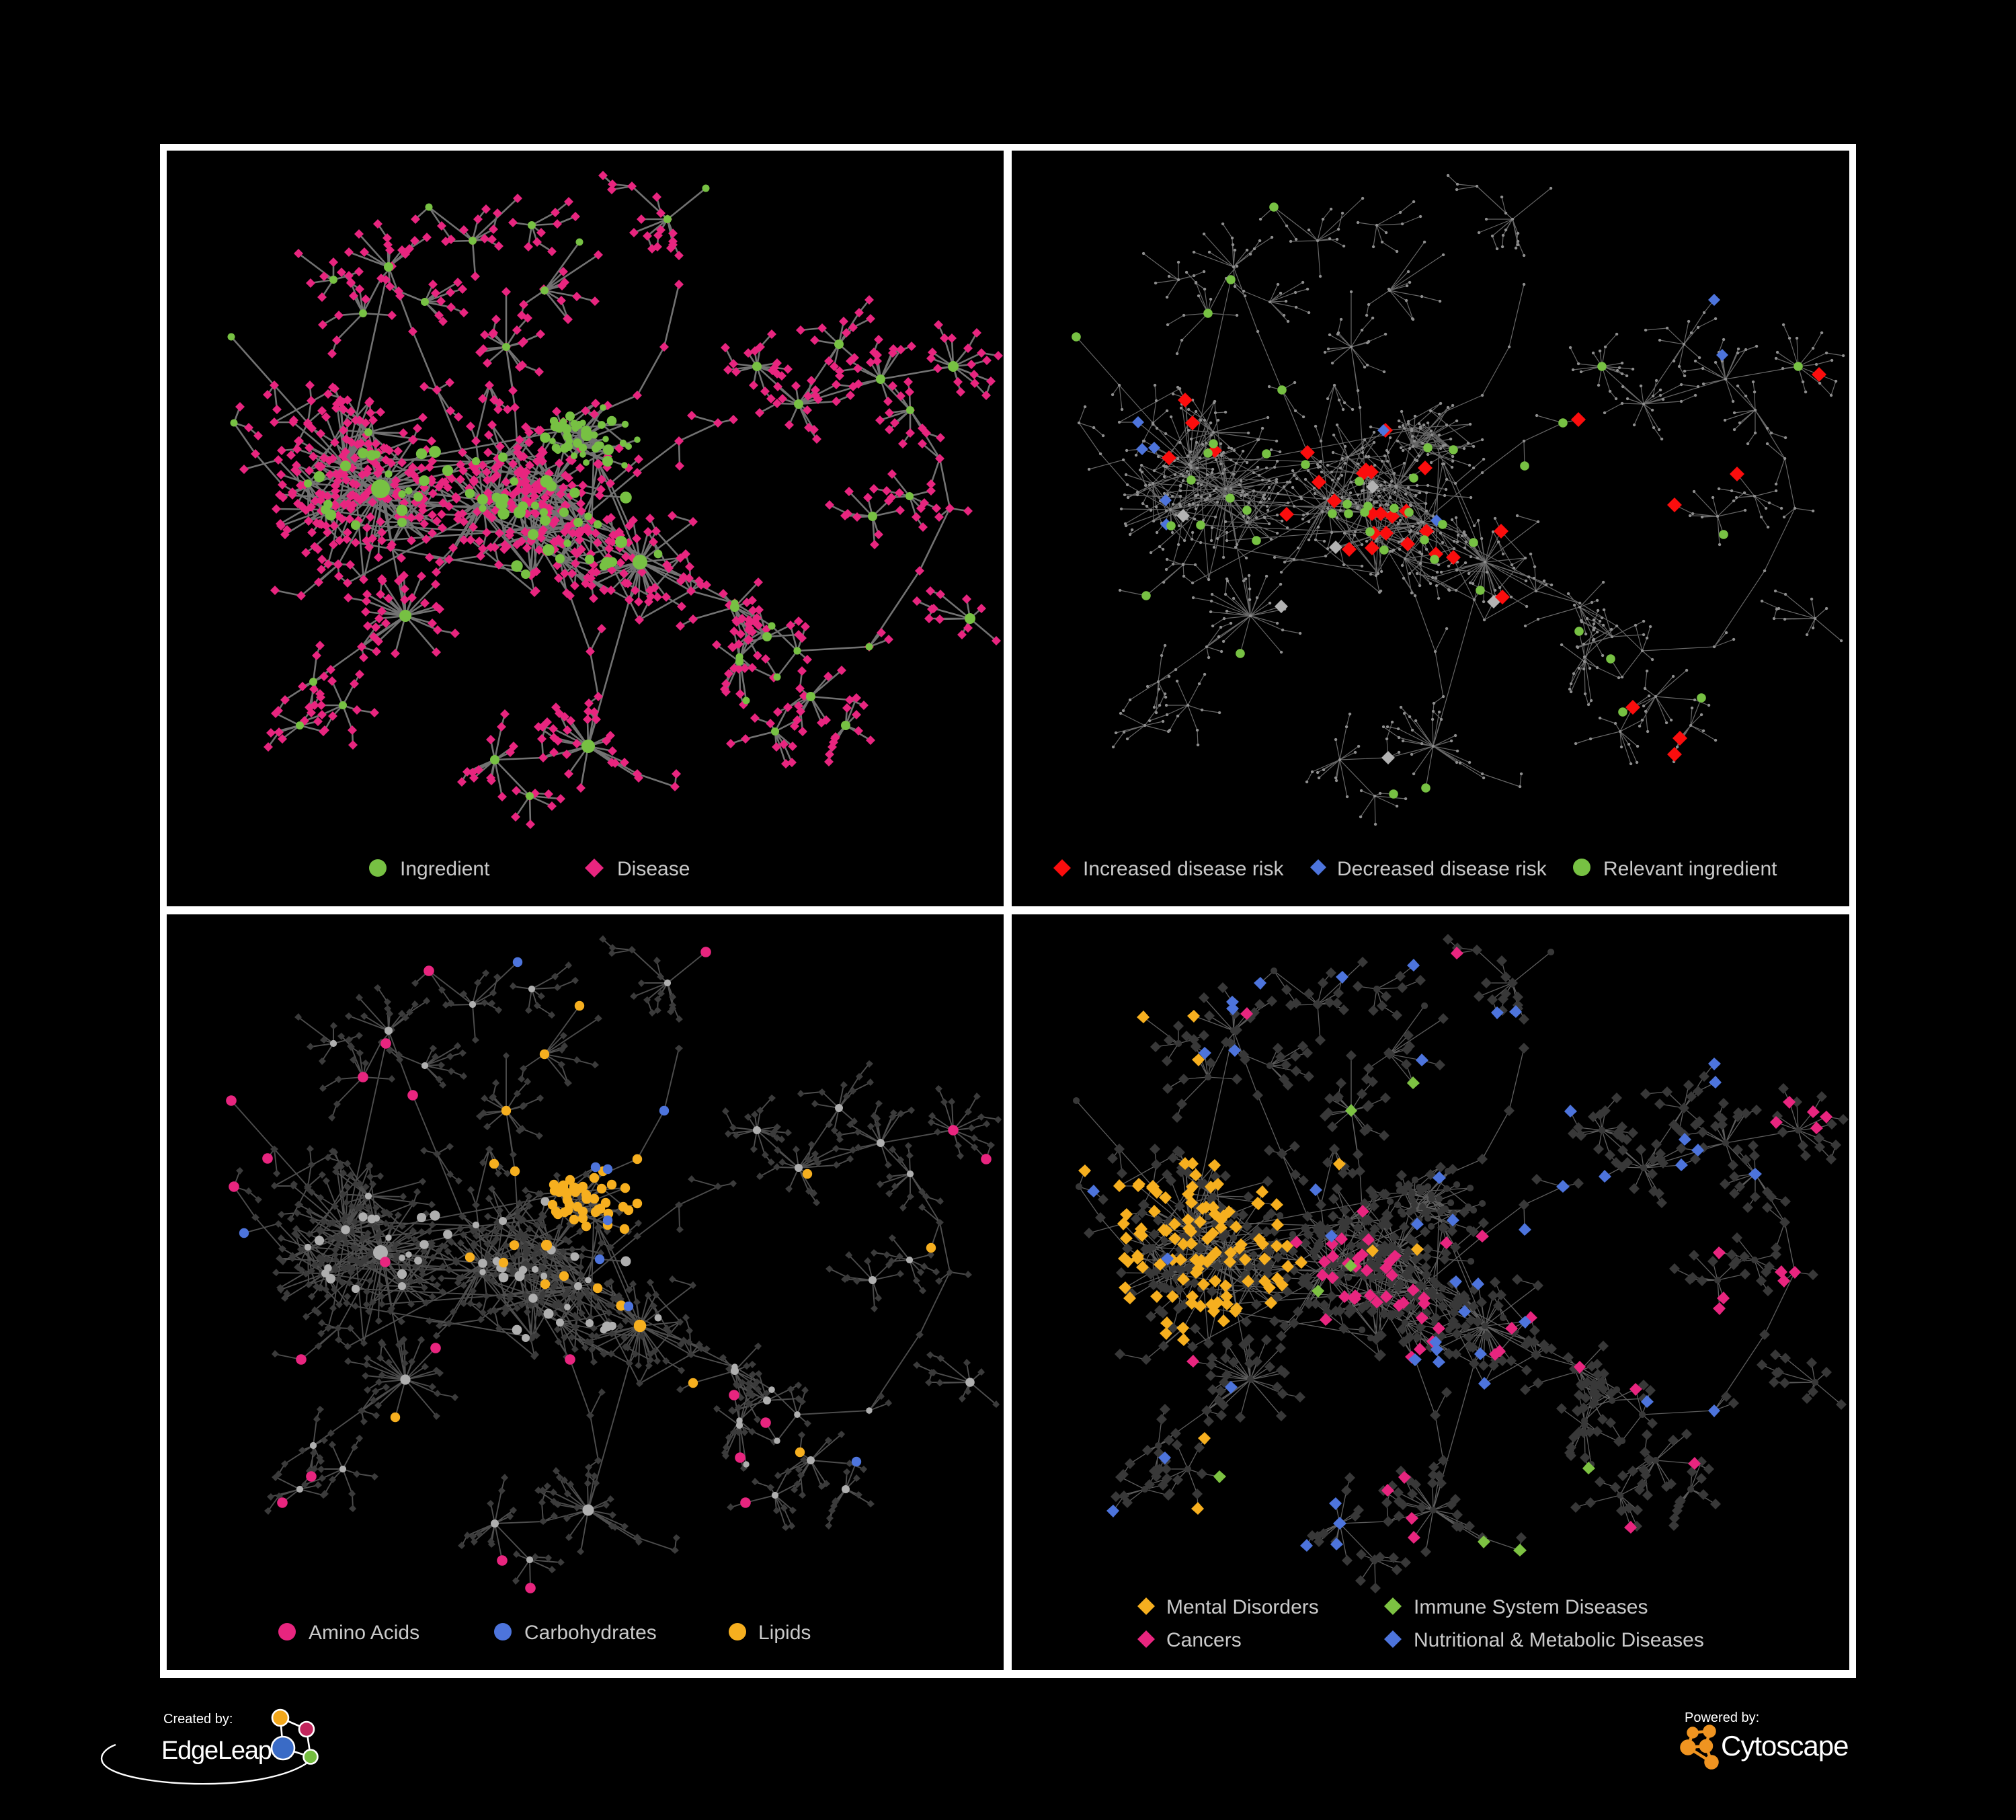  What do you see at coordinates (445, 869) in the screenshot?
I see `svg-text: Ingredient` at bounding box center [445, 869].